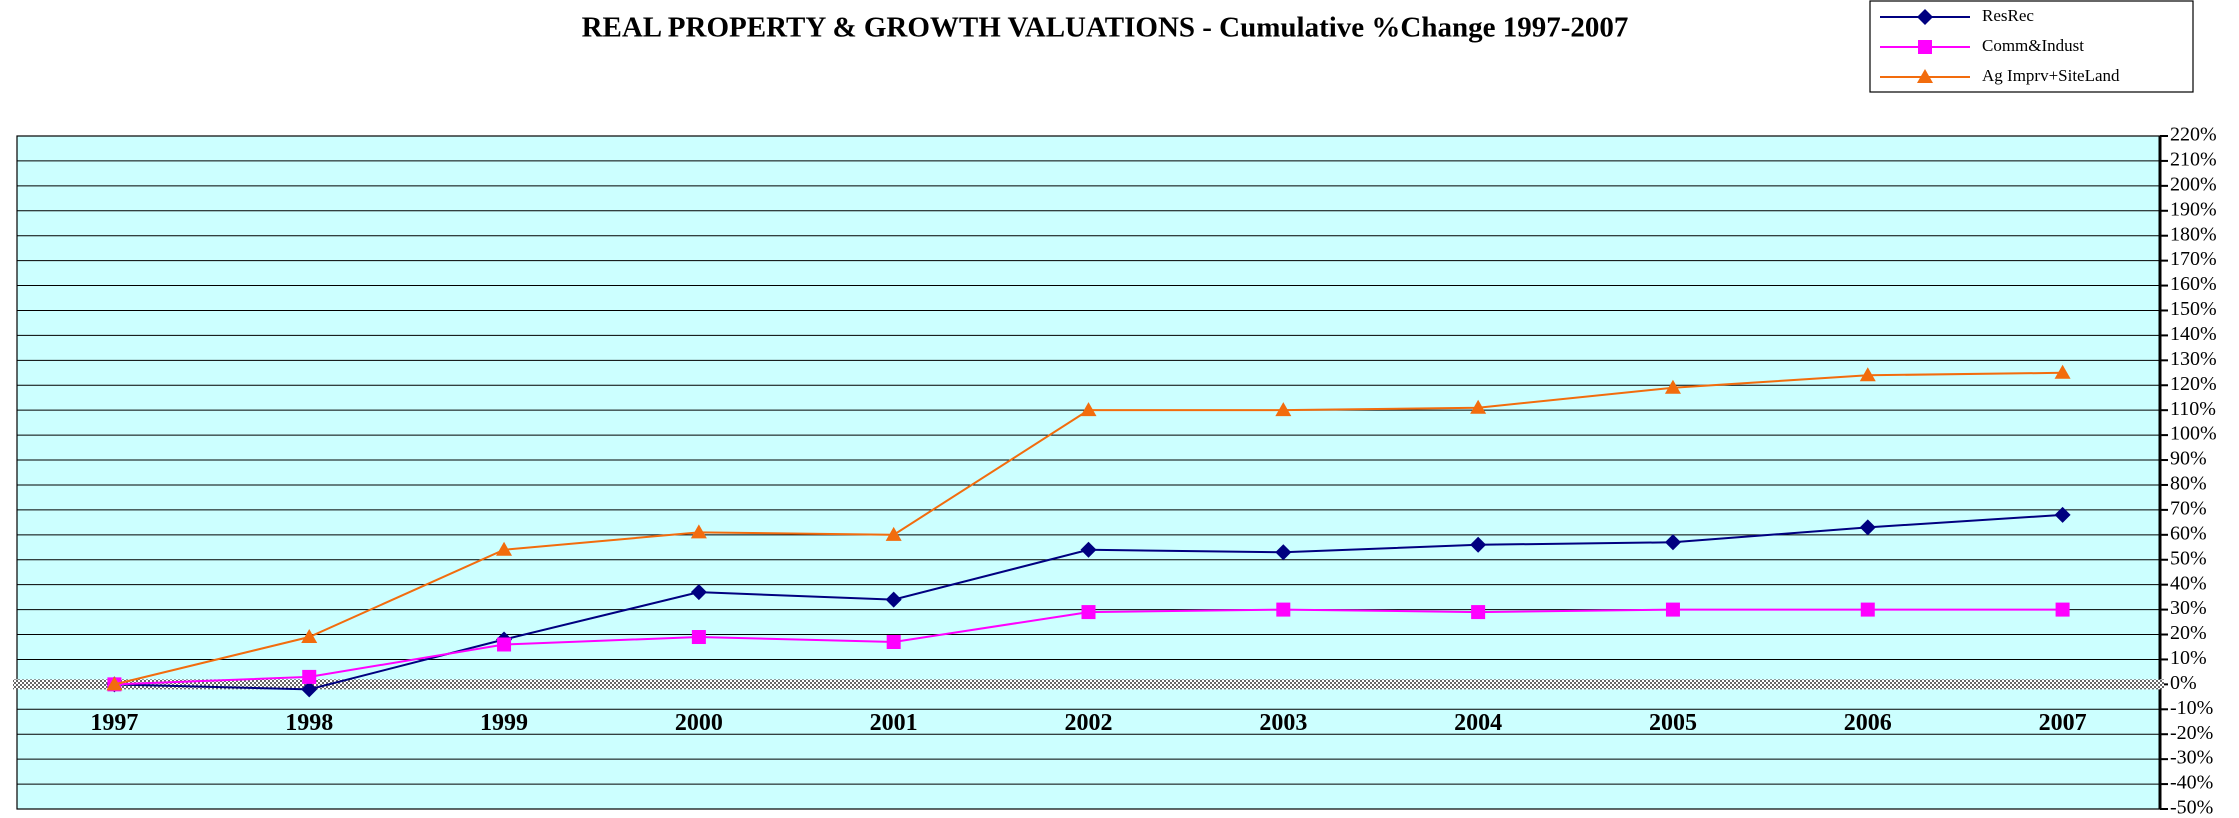  I want to click on y-tick-label: 180%, so click(2193, 234).